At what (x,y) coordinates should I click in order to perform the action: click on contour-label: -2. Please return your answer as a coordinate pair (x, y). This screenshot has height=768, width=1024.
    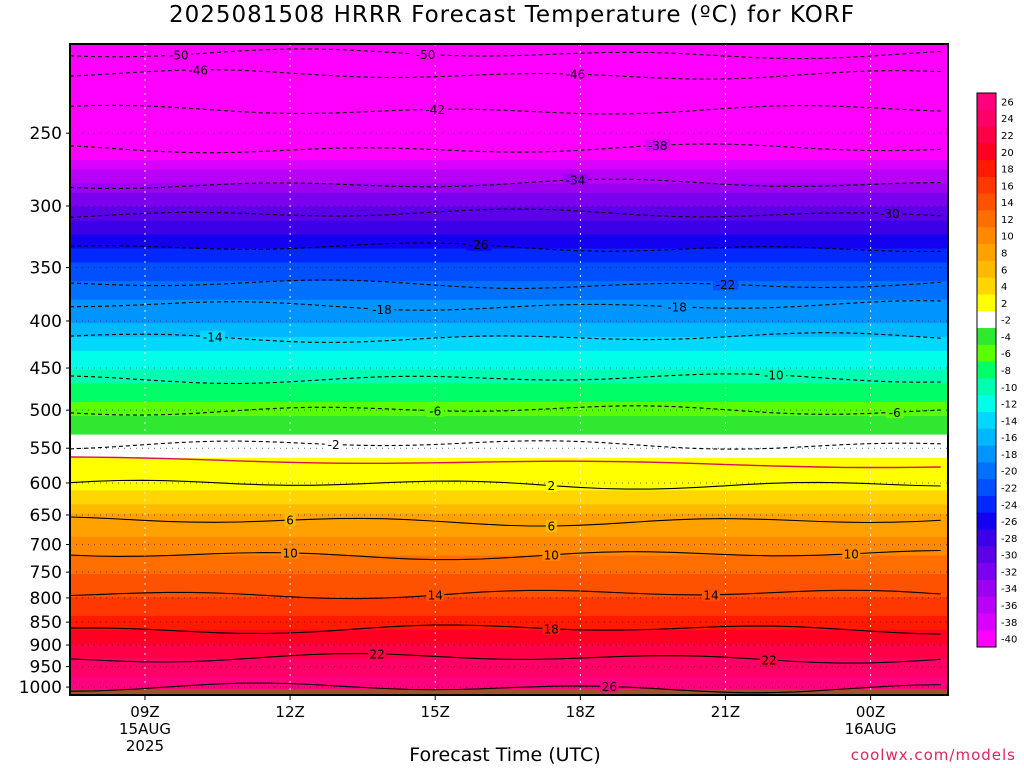
    Looking at the image, I should click on (334, 445).